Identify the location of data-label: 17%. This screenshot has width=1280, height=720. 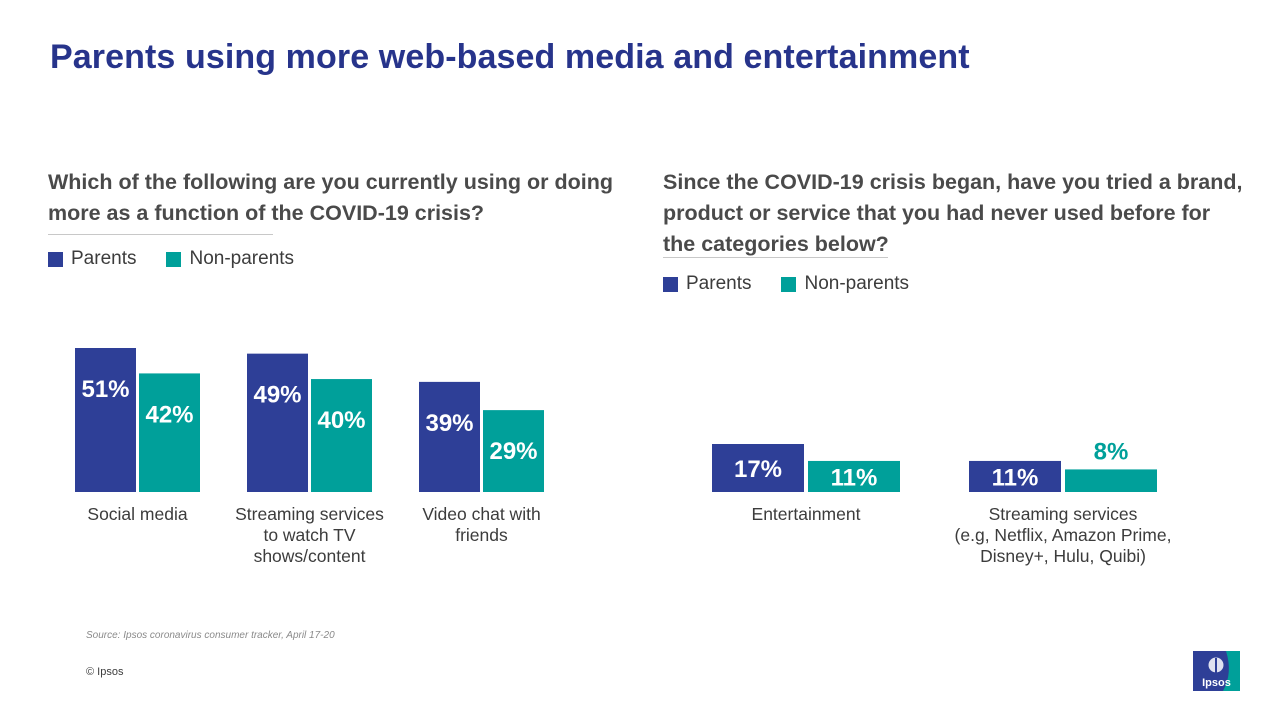
(758, 469).